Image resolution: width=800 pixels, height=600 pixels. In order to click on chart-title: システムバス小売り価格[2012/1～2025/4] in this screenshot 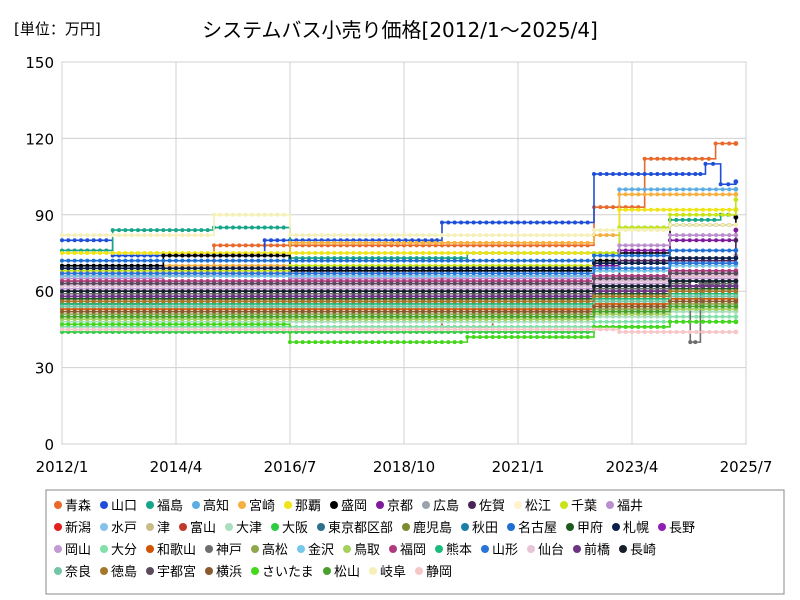, I will do `click(400, 30)`.